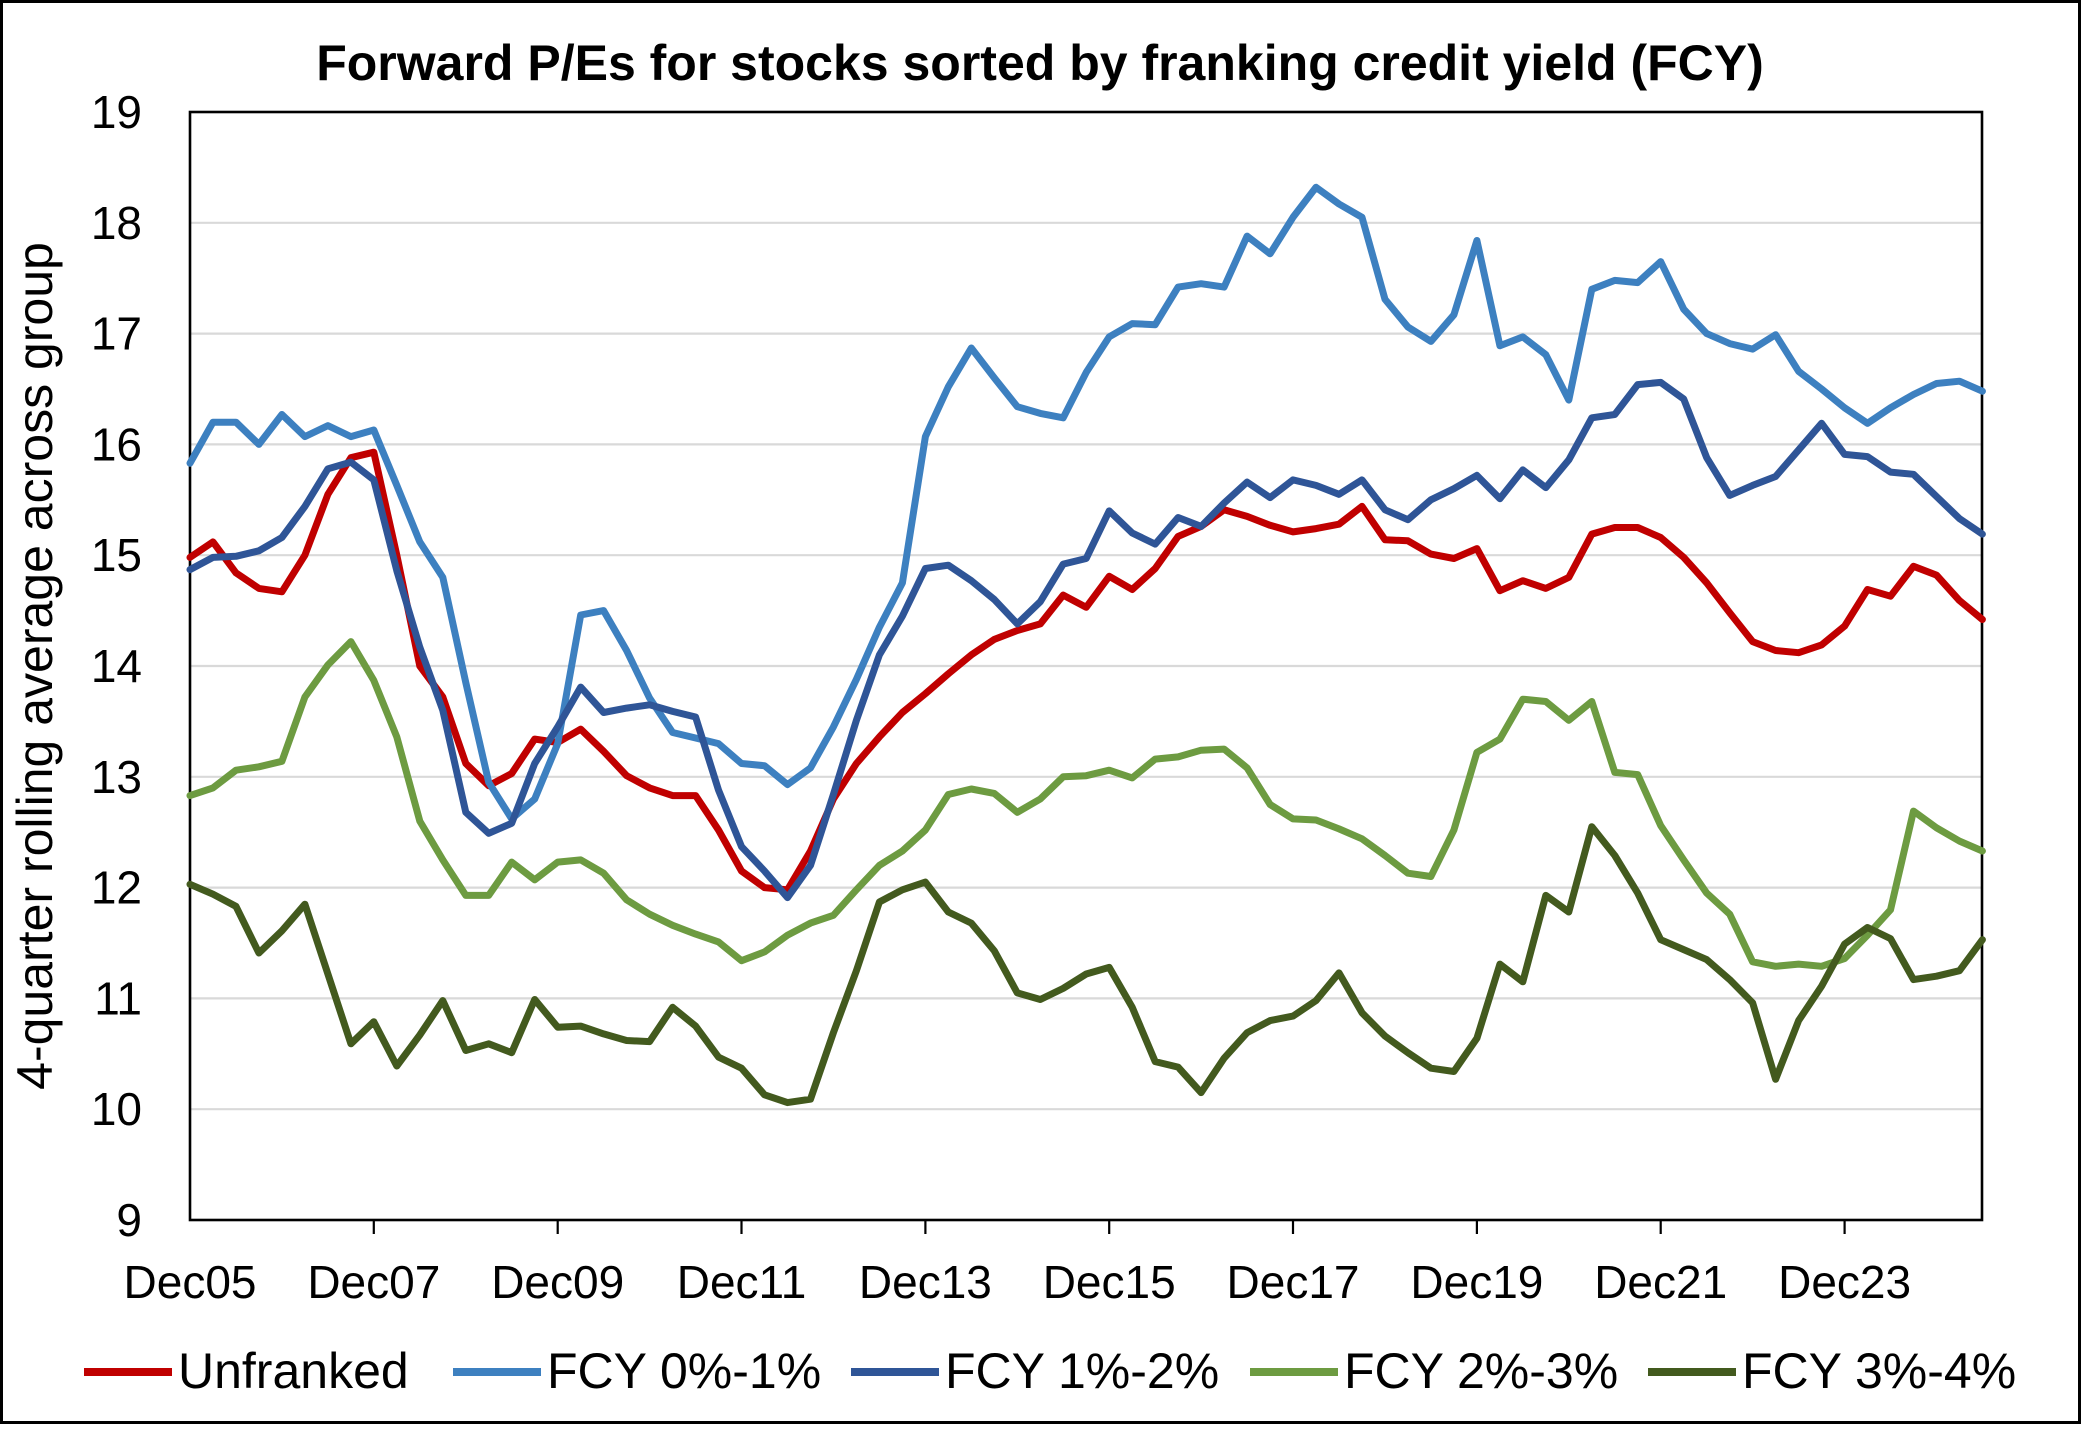  What do you see at coordinates (116, 555) in the screenshot?
I see `svg-text: 15` at bounding box center [116, 555].